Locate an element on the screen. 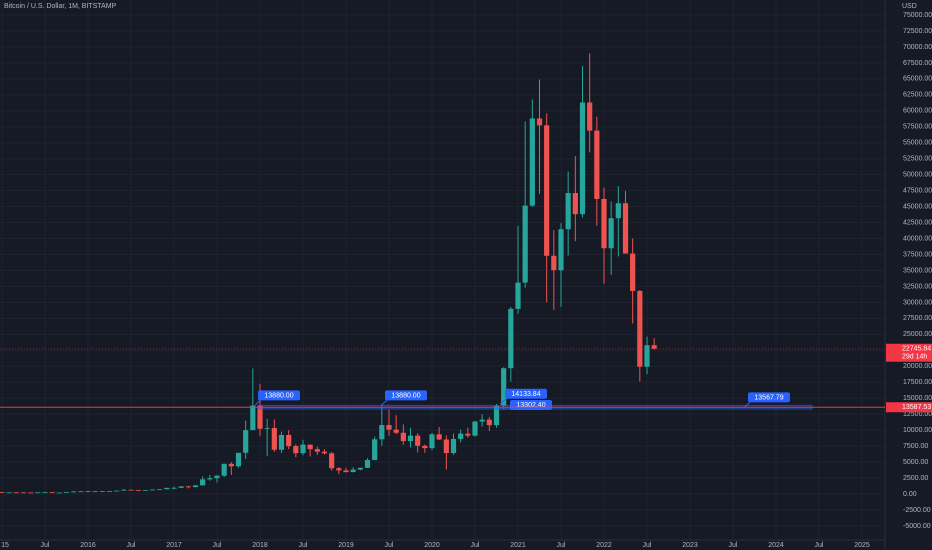 The height and width of the screenshot is (550, 932). y-tick-label: 50000.00 is located at coordinates (917, 175).